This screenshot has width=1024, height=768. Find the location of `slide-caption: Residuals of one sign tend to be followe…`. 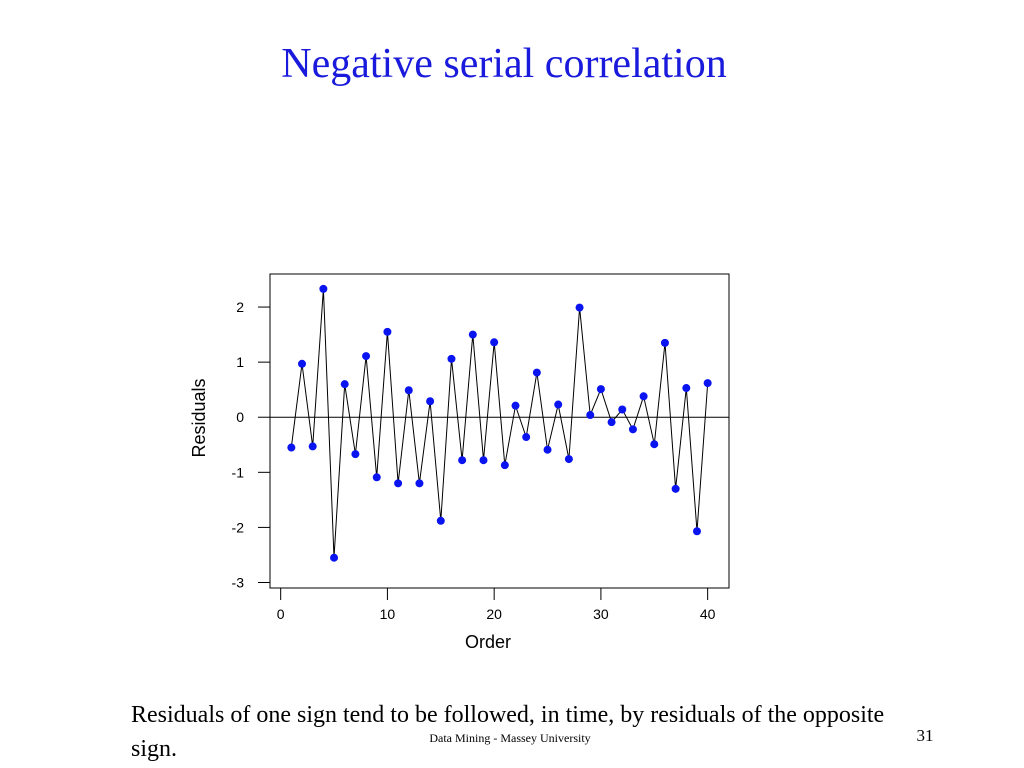

slide-caption: Residuals of one sign tend to be followe… is located at coordinates (508, 732).